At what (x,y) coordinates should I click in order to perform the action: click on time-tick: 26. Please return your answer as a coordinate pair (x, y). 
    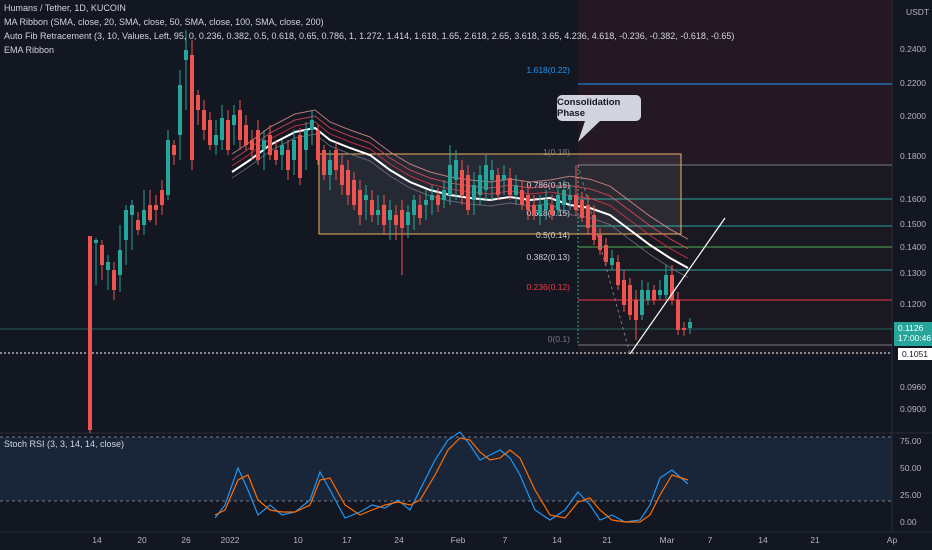
    Looking at the image, I should click on (186, 540).